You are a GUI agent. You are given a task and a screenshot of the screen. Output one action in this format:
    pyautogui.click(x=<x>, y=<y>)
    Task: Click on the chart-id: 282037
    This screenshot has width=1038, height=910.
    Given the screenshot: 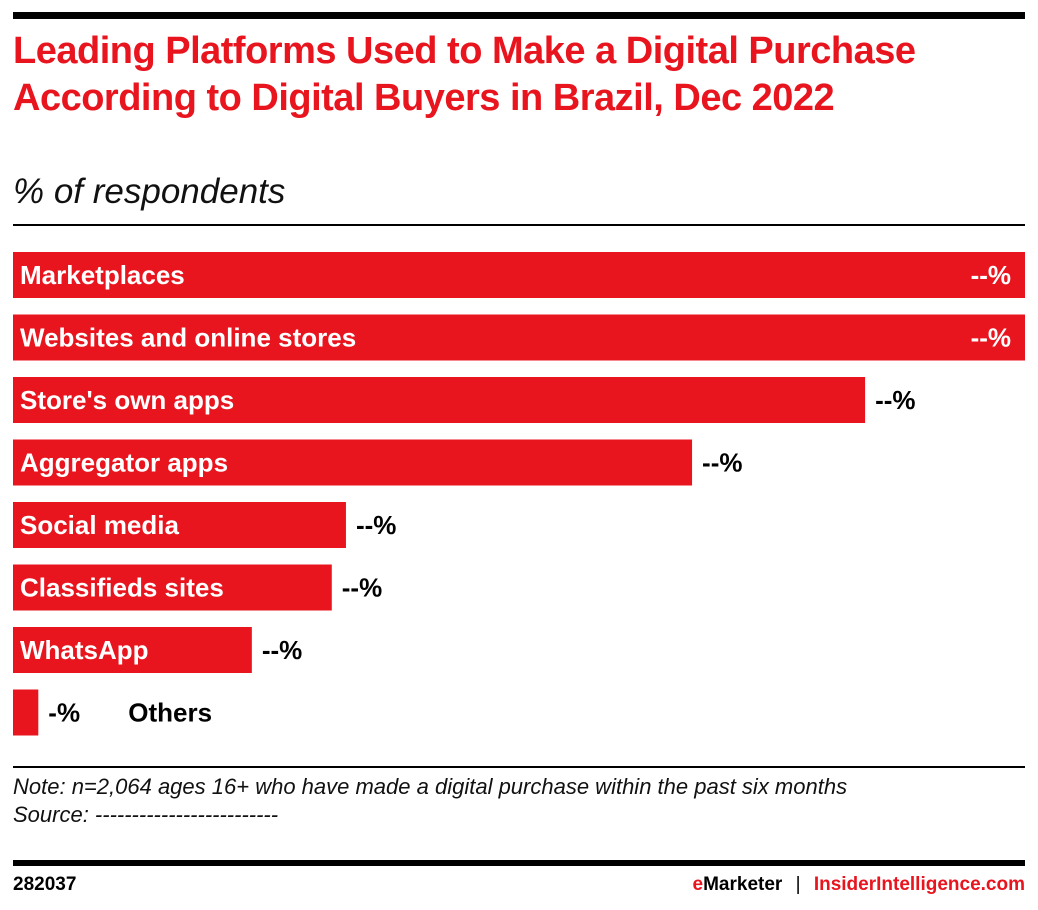 What is the action you would take?
    pyautogui.click(x=45, y=884)
    